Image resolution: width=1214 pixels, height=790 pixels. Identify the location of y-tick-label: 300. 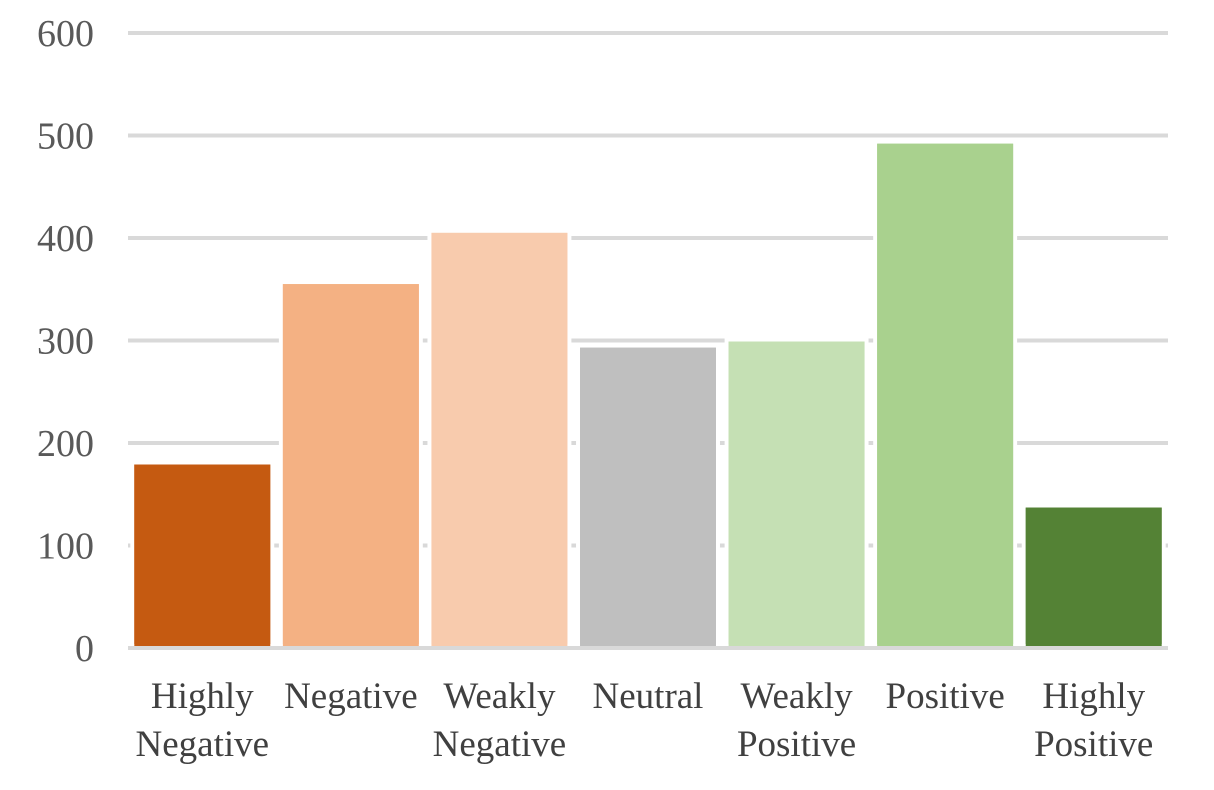
(65, 342).